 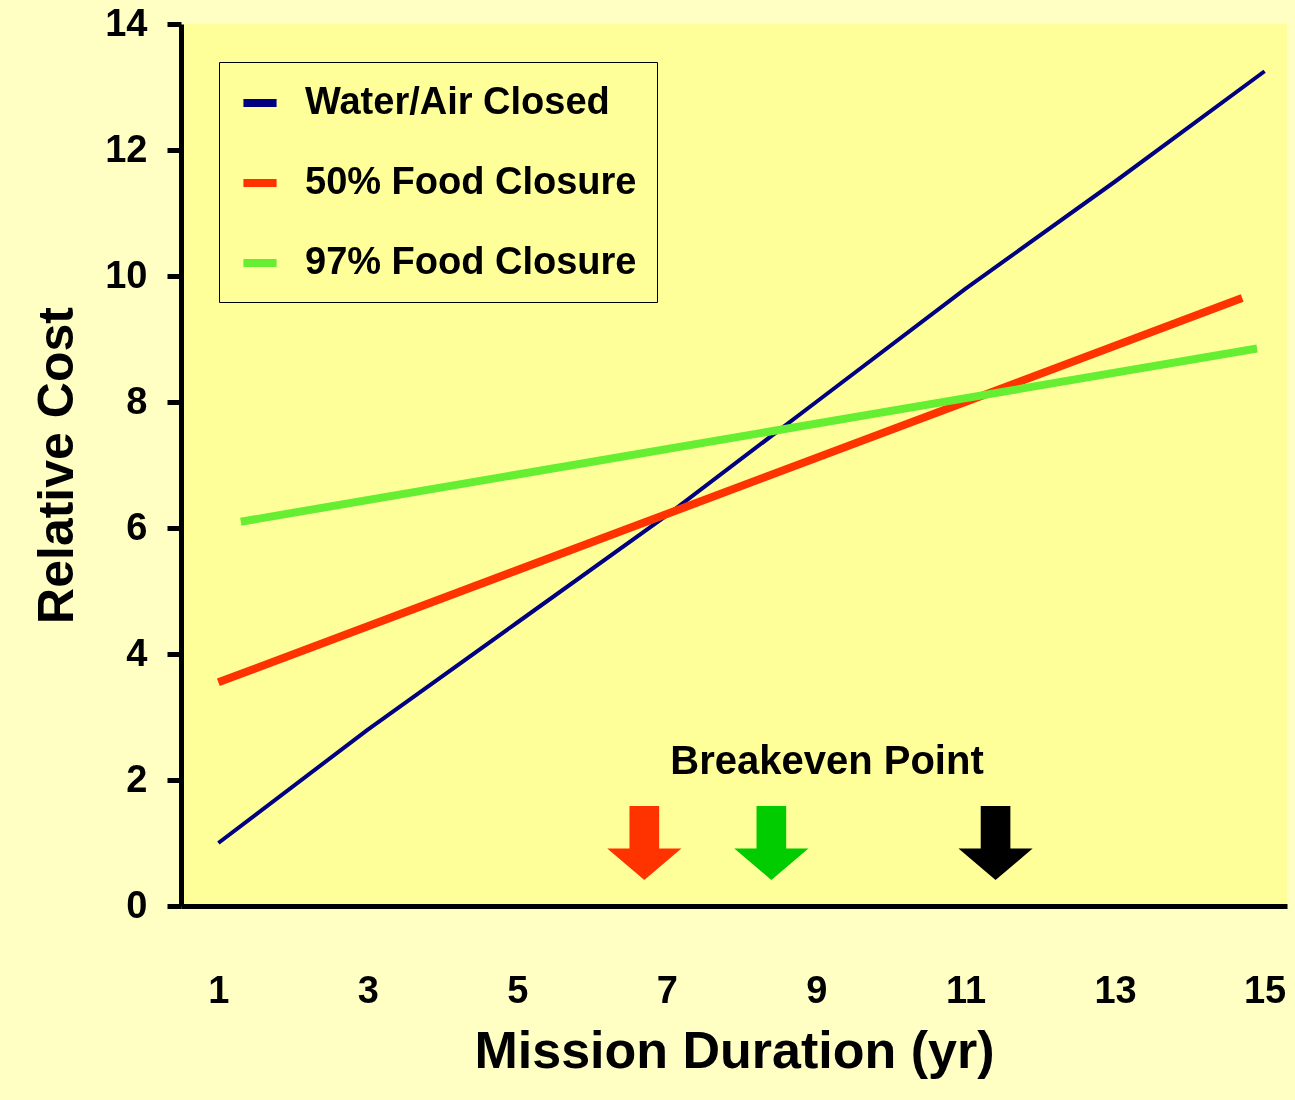 What do you see at coordinates (137, 652) in the screenshot?
I see `y-tick-label: 4` at bounding box center [137, 652].